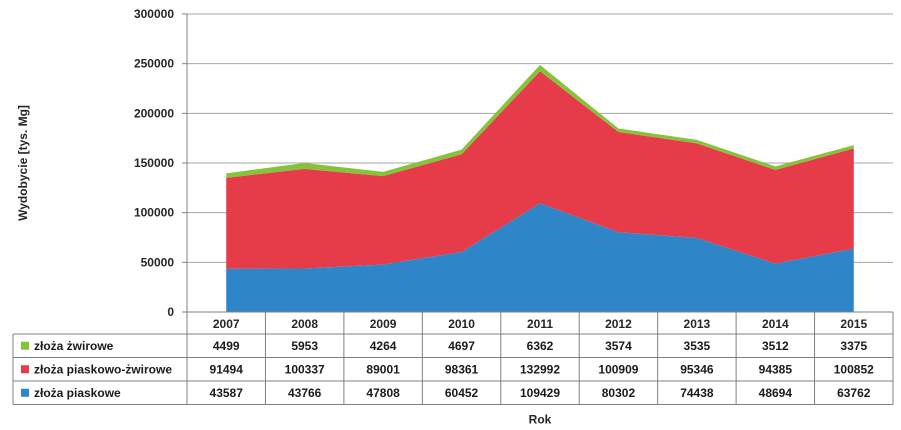 This screenshot has height=430, width=901. Describe the element at coordinates (461, 346) in the screenshot. I see `data-label: 4697` at that location.